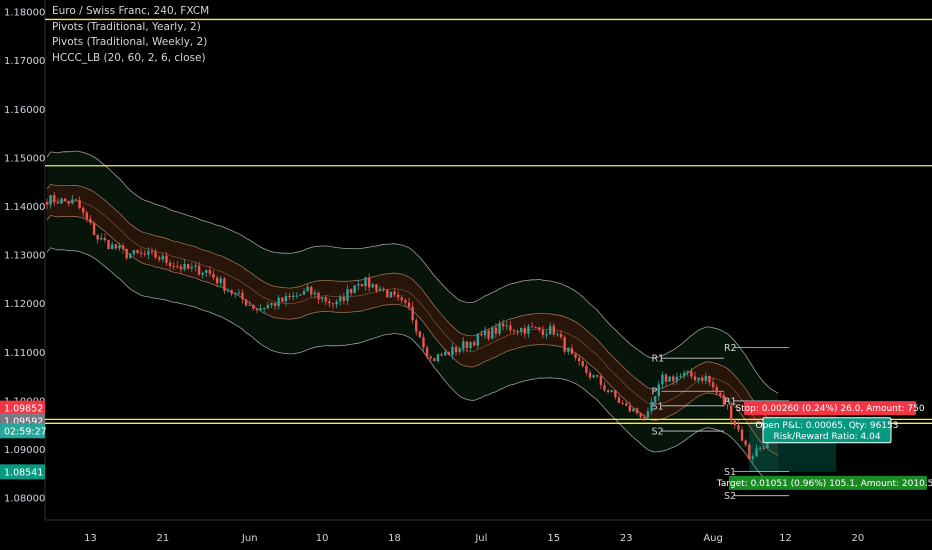 Image resolution: width=932 pixels, height=550 pixels. What do you see at coordinates (130, 42) in the screenshot?
I see `legend-pivots-weekly: Pivots (Traditional, Weekly, 2)` at bounding box center [130, 42].